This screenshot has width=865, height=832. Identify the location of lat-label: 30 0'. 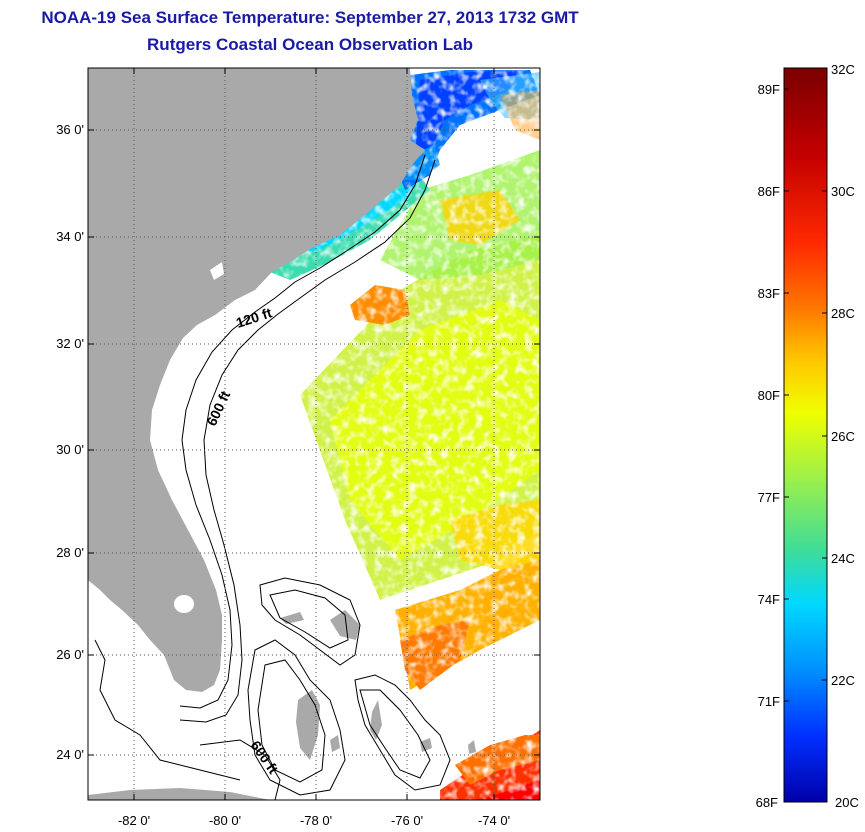
(70, 449).